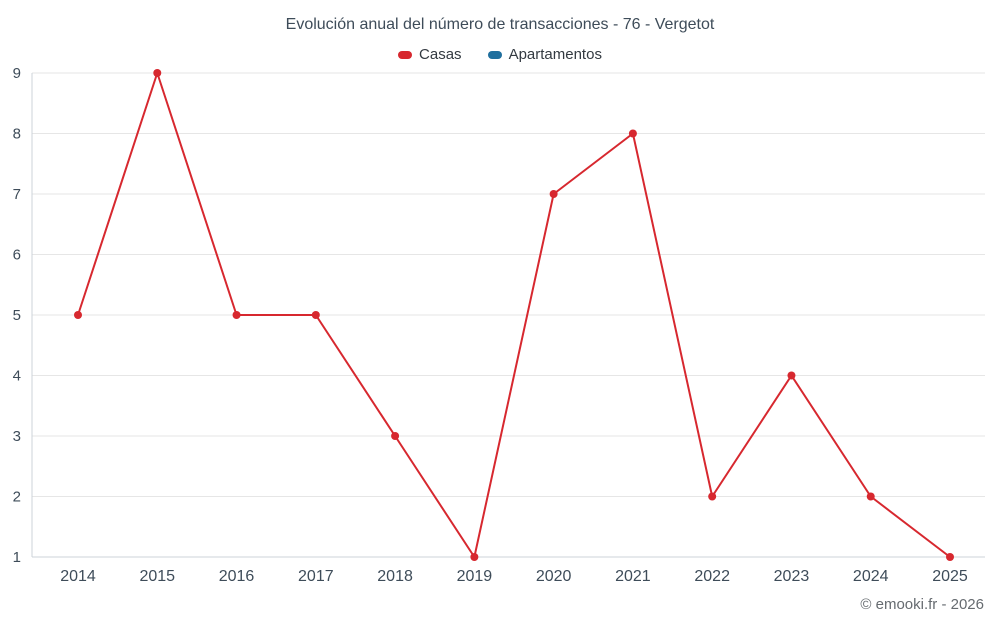 This screenshot has width=1000, height=625. What do you see at coordinates (17, 376) in the screenshot?
I see `svg-text: 4` at bounding box center [17, 376].